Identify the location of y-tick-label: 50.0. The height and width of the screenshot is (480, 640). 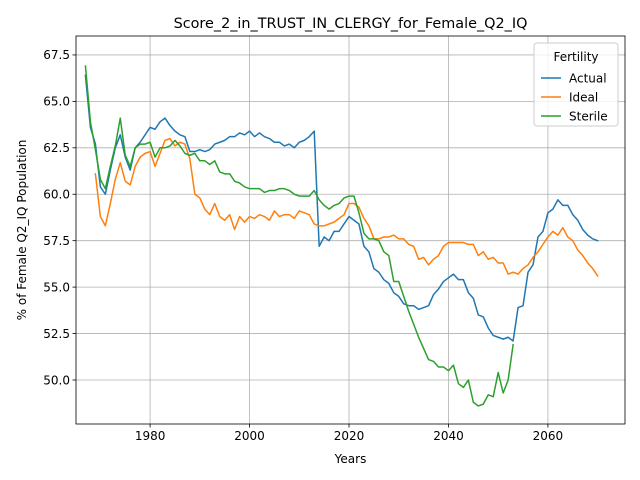
(56, 380).